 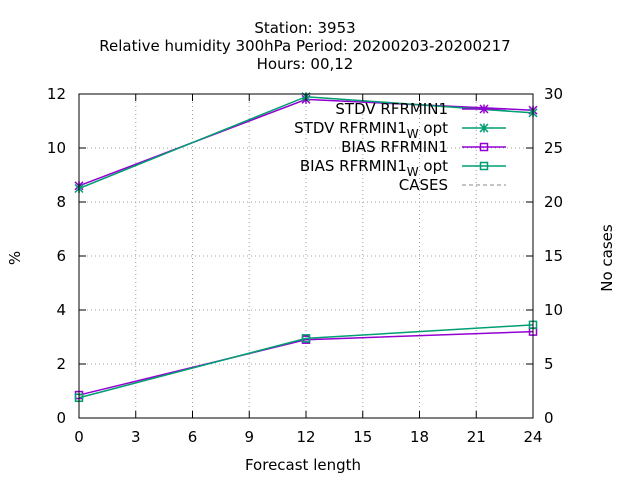 I want to click on legend-label: STDV RFRMIN1, so click(x=391, y=109).